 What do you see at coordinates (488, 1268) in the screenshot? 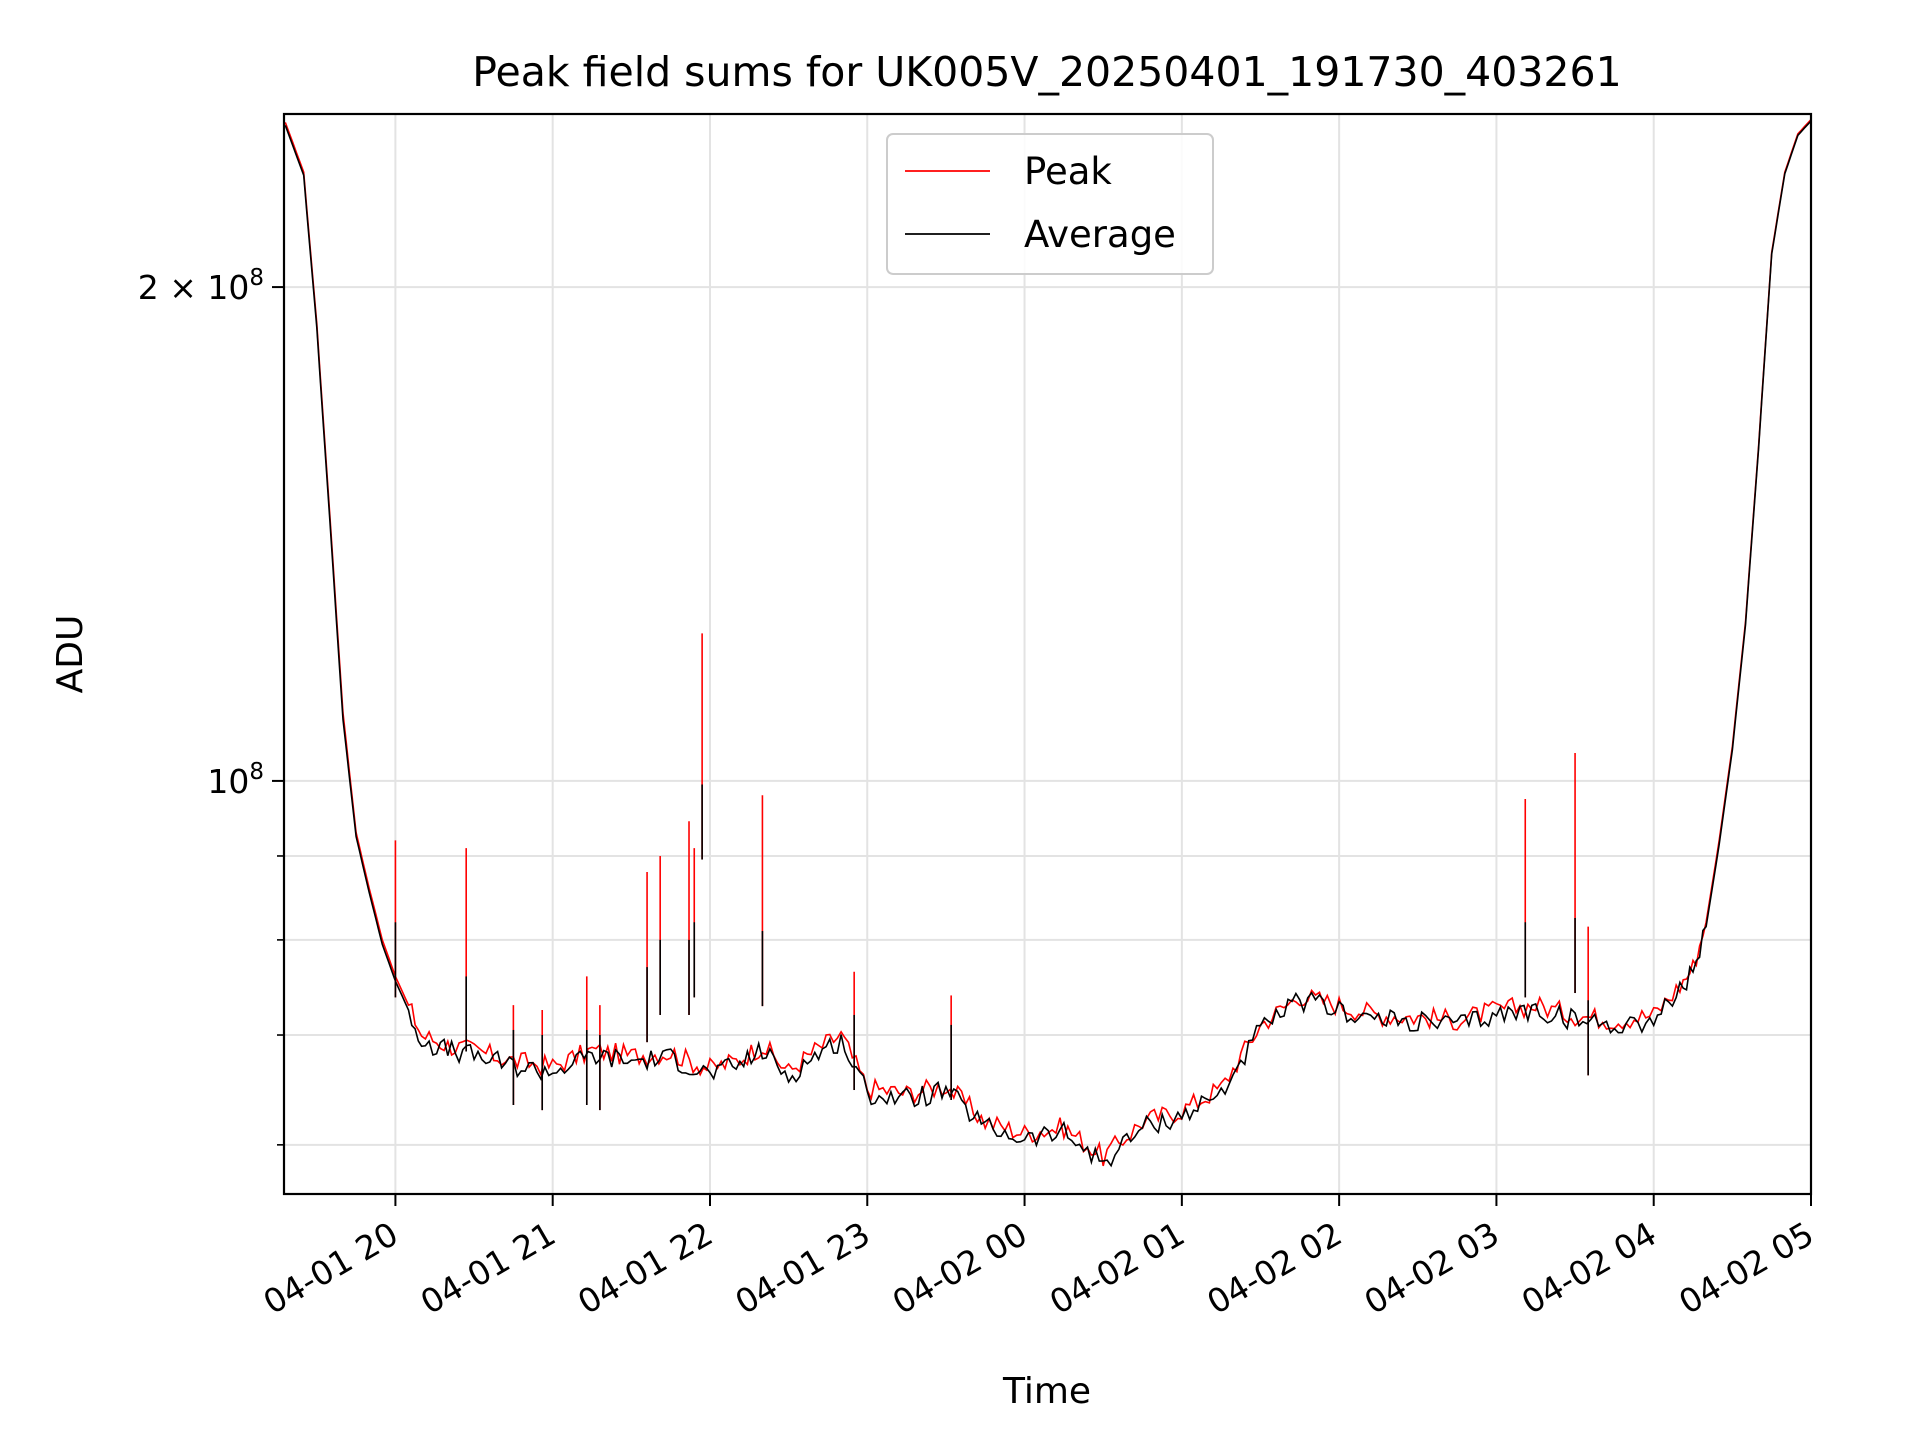
I see `x-tick-label: 04-01 21` at bounding box center [488, 1268].